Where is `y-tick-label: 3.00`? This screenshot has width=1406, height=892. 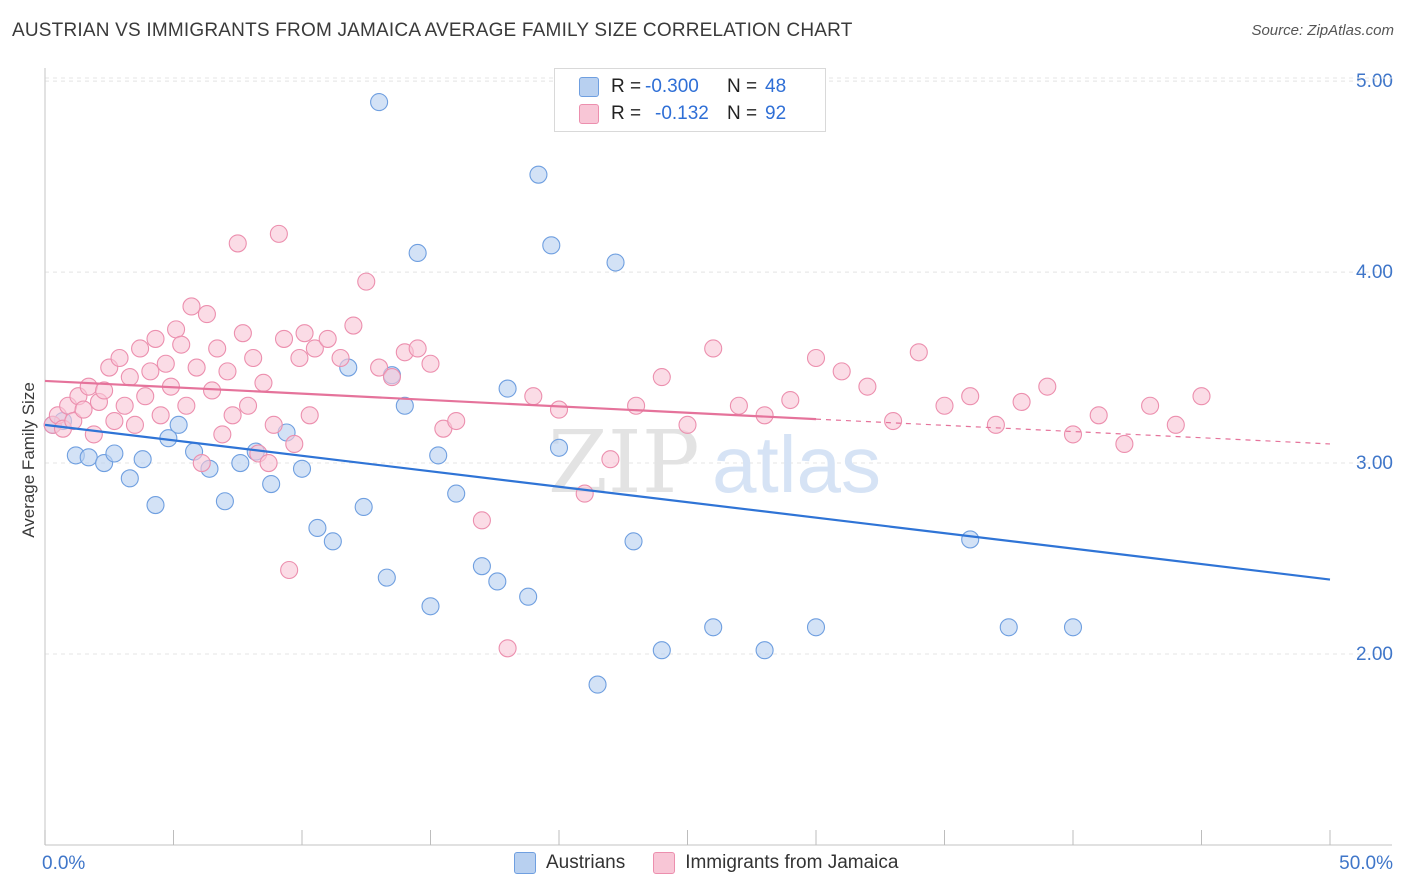 y-tick-label: 3.00 is located at coordinates (1374, 463).